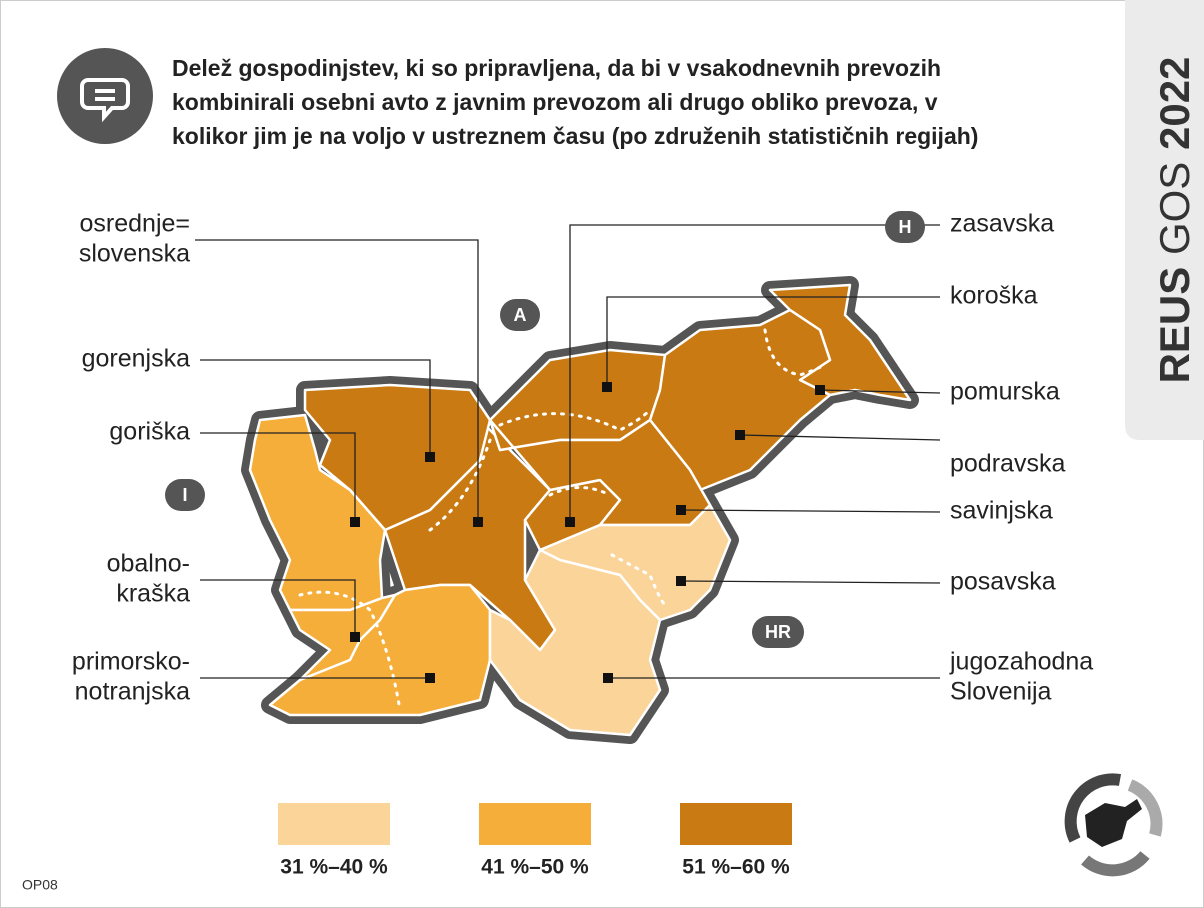 This screenshot has height=908, width=1204. I want to click on country-label: H, so click(905, 227).